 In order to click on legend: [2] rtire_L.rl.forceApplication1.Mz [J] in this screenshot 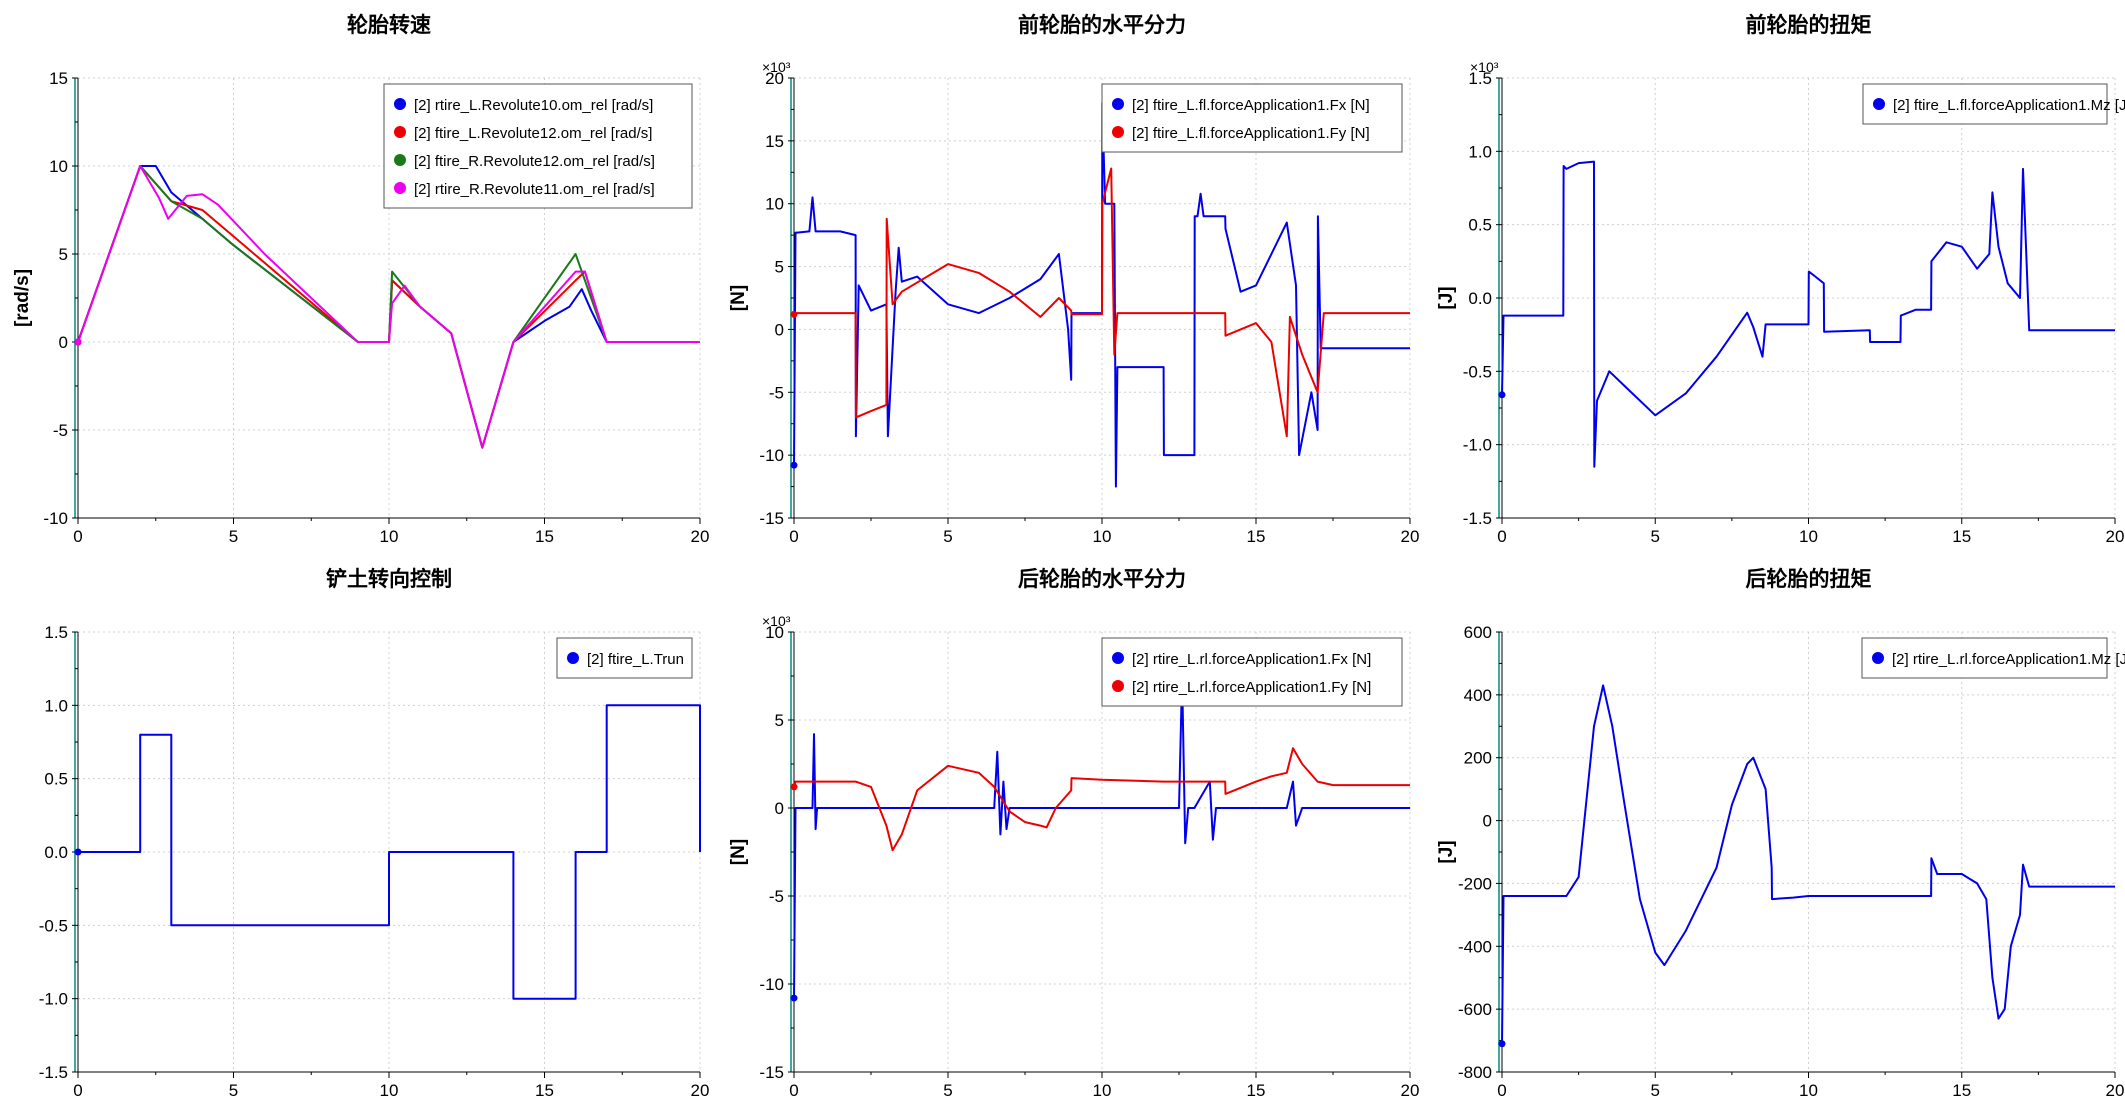, I will do `click(1993, 658)`.